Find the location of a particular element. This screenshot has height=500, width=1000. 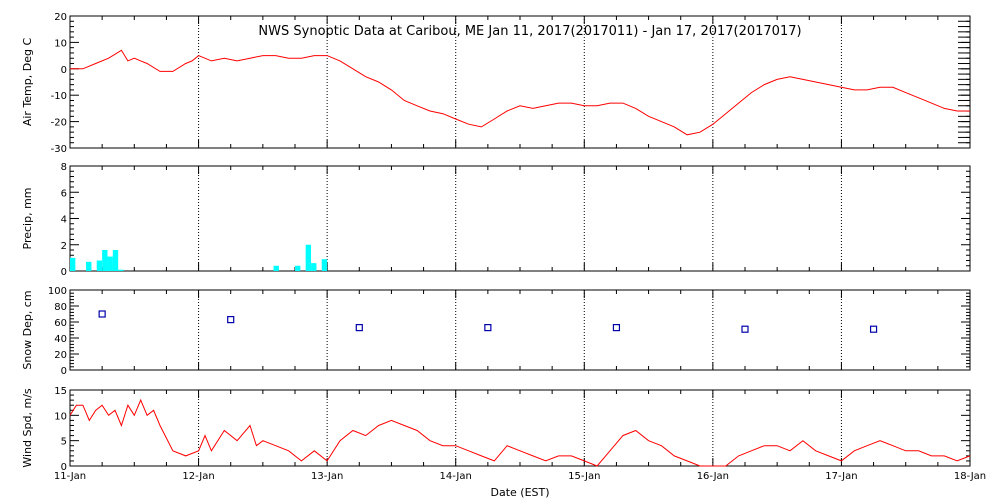

series-line is located at coordinates (520, 432).